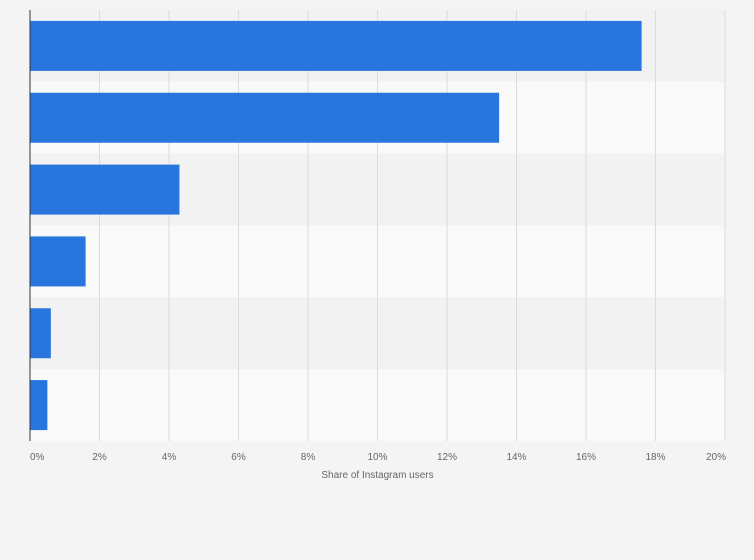 This screenshot has height=560, width=754. Describe the element at coordinates (37, 457) in the screenshot. I see `x-tick-label: 0%` at that location.